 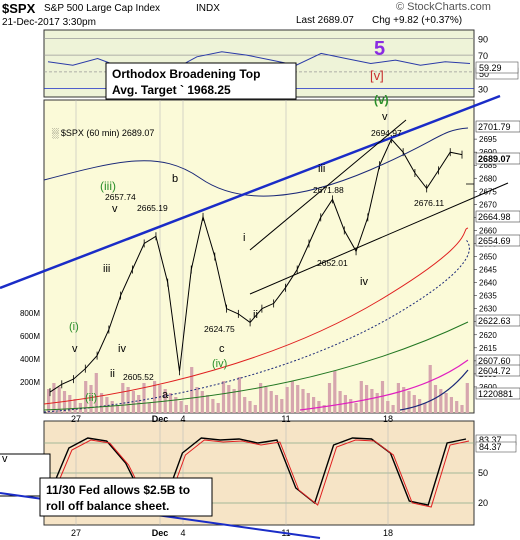 I want to click on moving-average-upper, so click(x=256, y=162).